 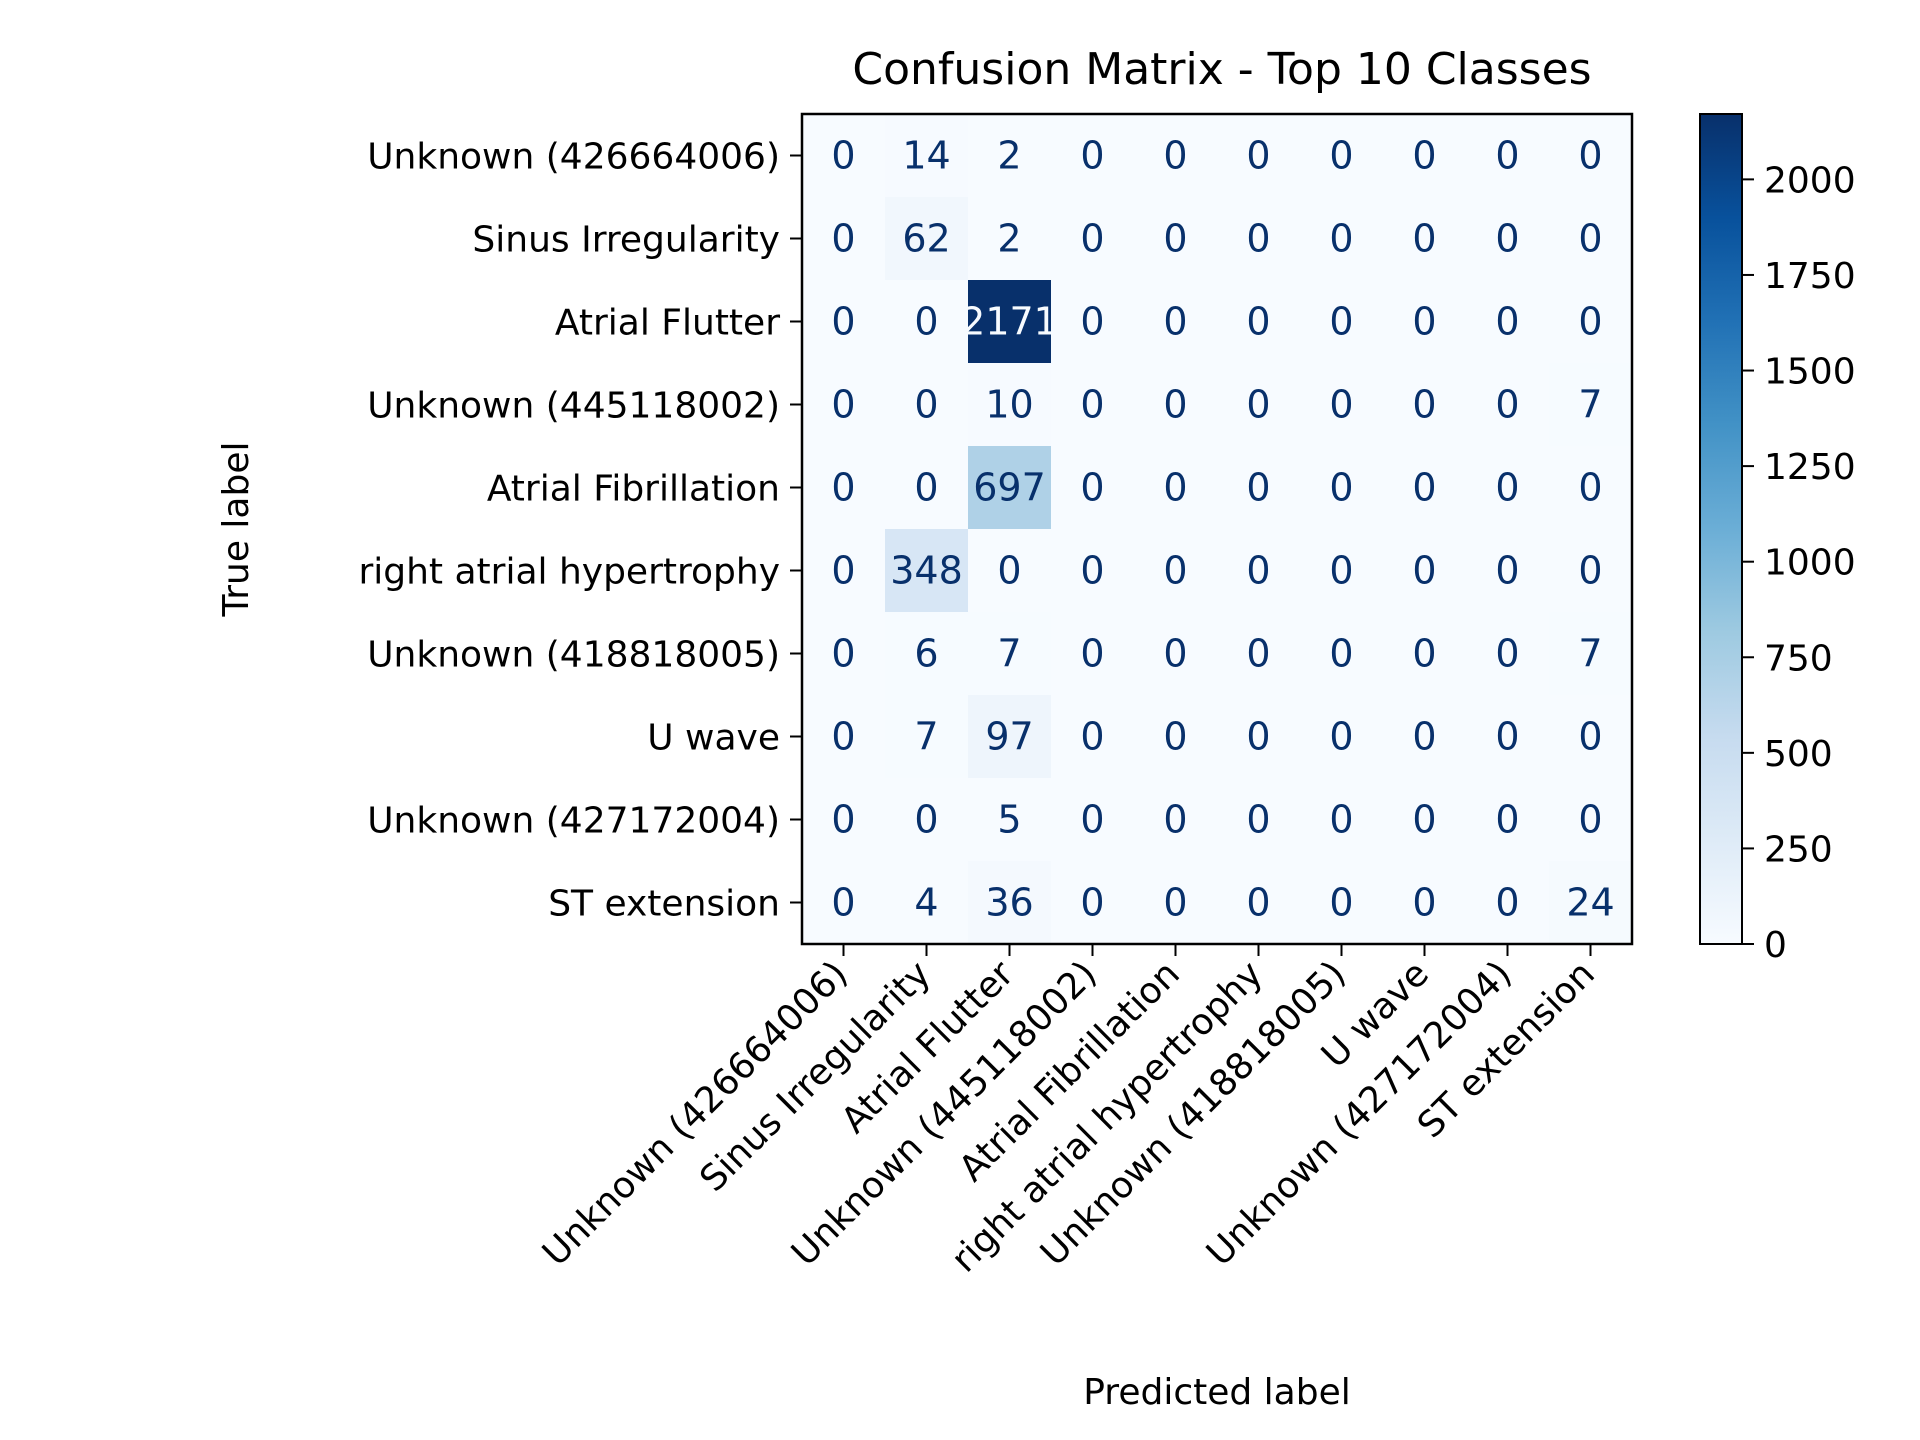 I want to click on cell-value-label: 7, so click(x=926, y=737).